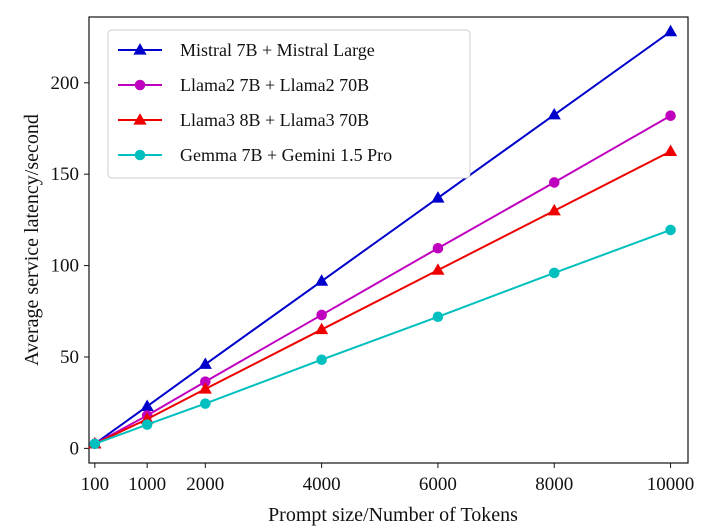  What do you see at coordinates (32, 240) in the screenshot?
I see `y-axis-label: Average service latency/second` at bounding box center [32, 240].